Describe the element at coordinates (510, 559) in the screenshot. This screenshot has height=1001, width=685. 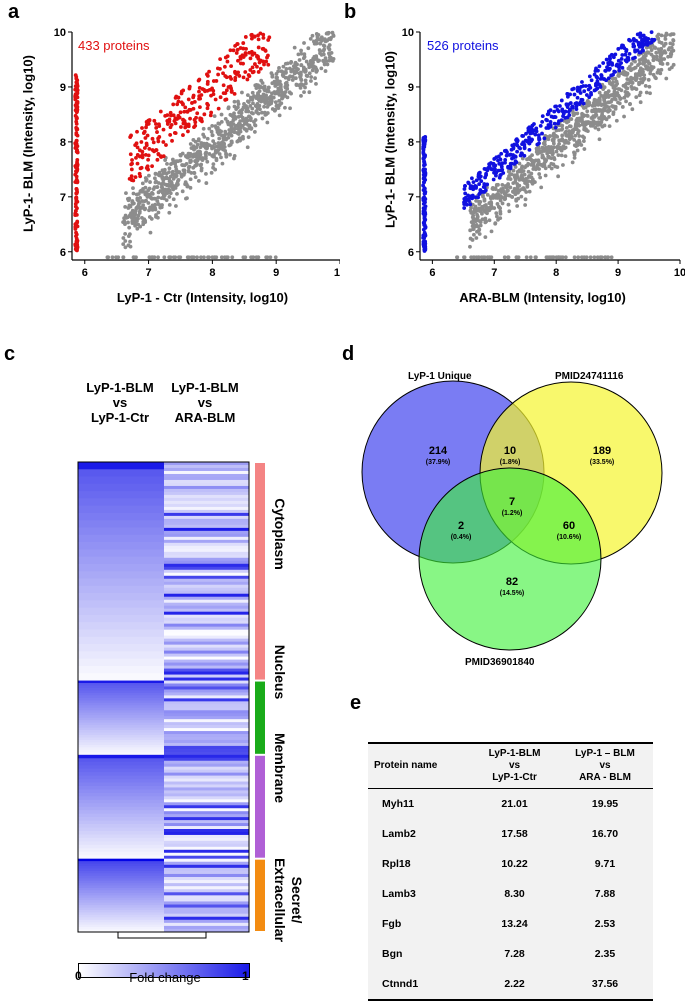
I see `venn-circle-pmid36901840` at that location.